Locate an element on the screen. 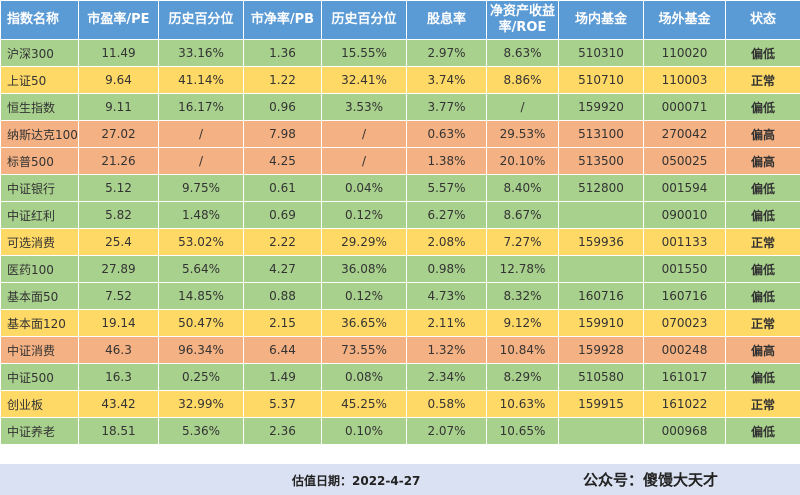 The width and height of the screenshot is (800, 495). cell-pe: 16.3 is located at coordinates (118, 377).